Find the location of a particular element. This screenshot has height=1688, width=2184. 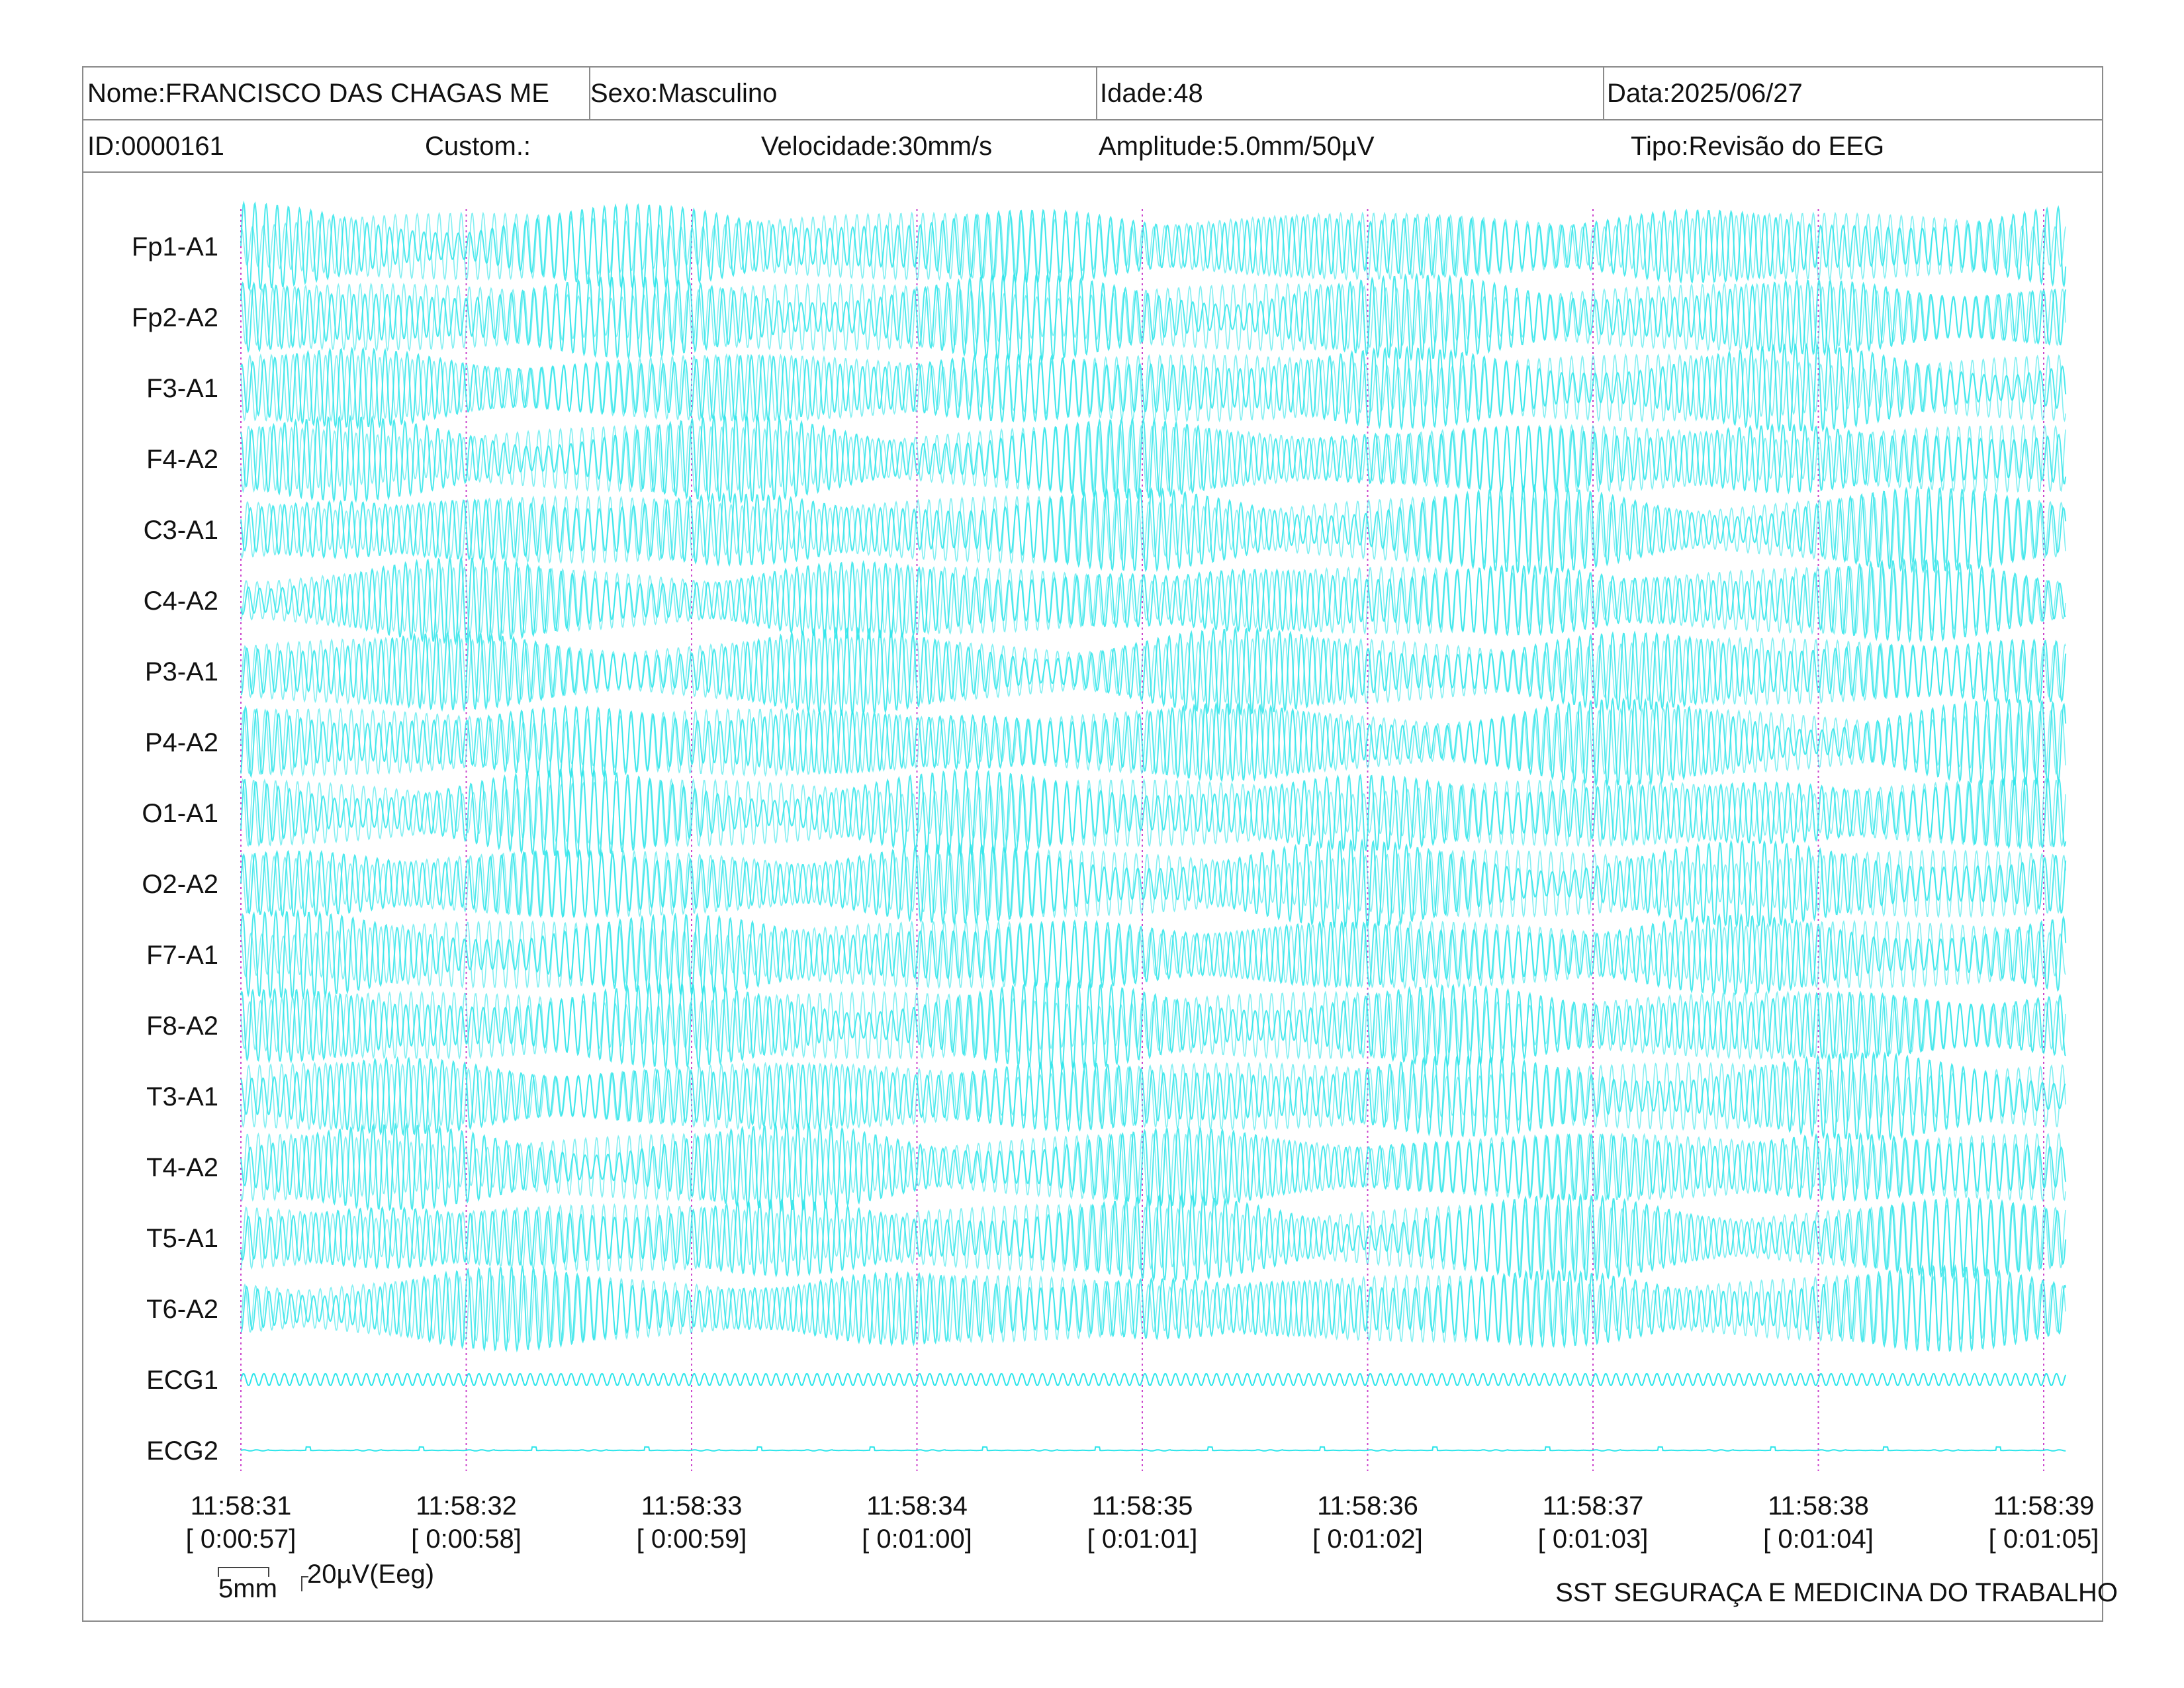

scale-amplitude-label: 20µV(Eeg) is located at coordinates (371, 1574).